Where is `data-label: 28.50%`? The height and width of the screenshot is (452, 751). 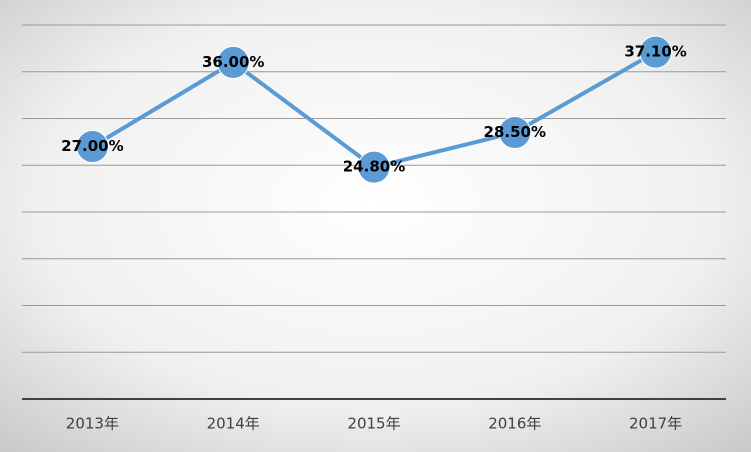 data-label: 28.50% is located at coordinates (515, 132).